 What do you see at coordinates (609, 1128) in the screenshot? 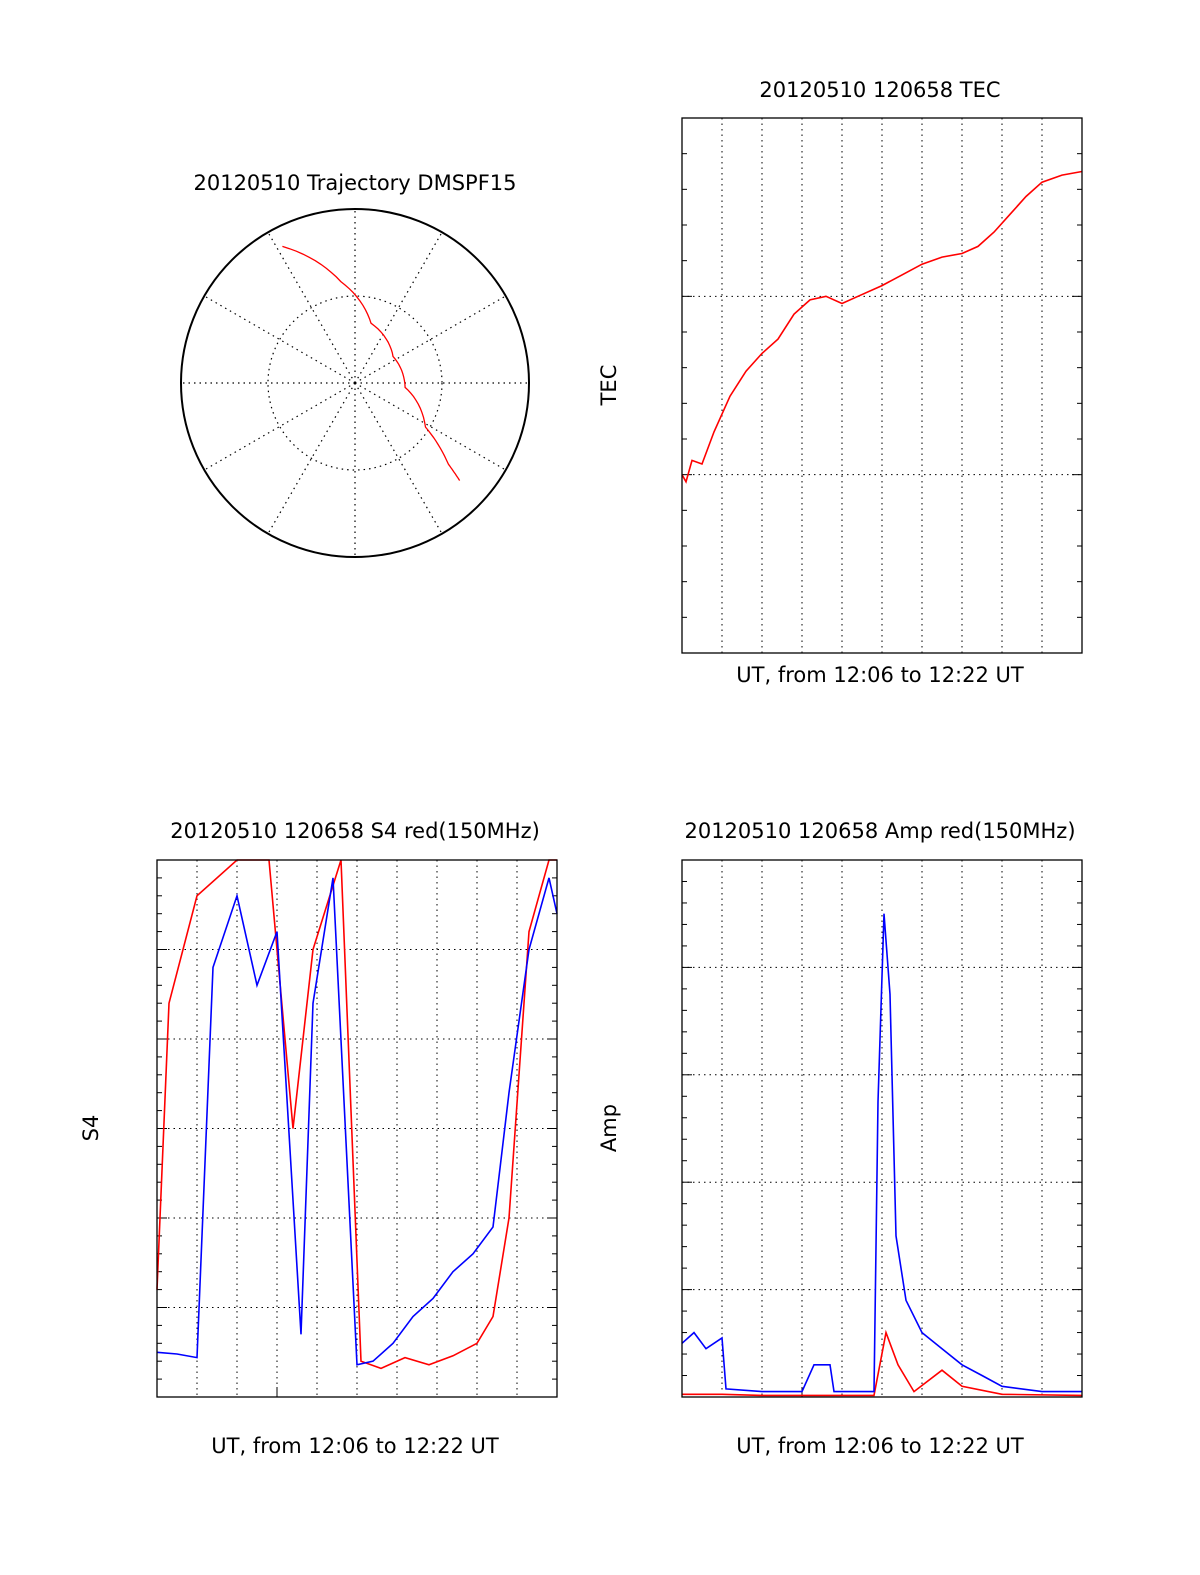
I see `y-axis-label: Amp` at bounding box center [609, 1128].